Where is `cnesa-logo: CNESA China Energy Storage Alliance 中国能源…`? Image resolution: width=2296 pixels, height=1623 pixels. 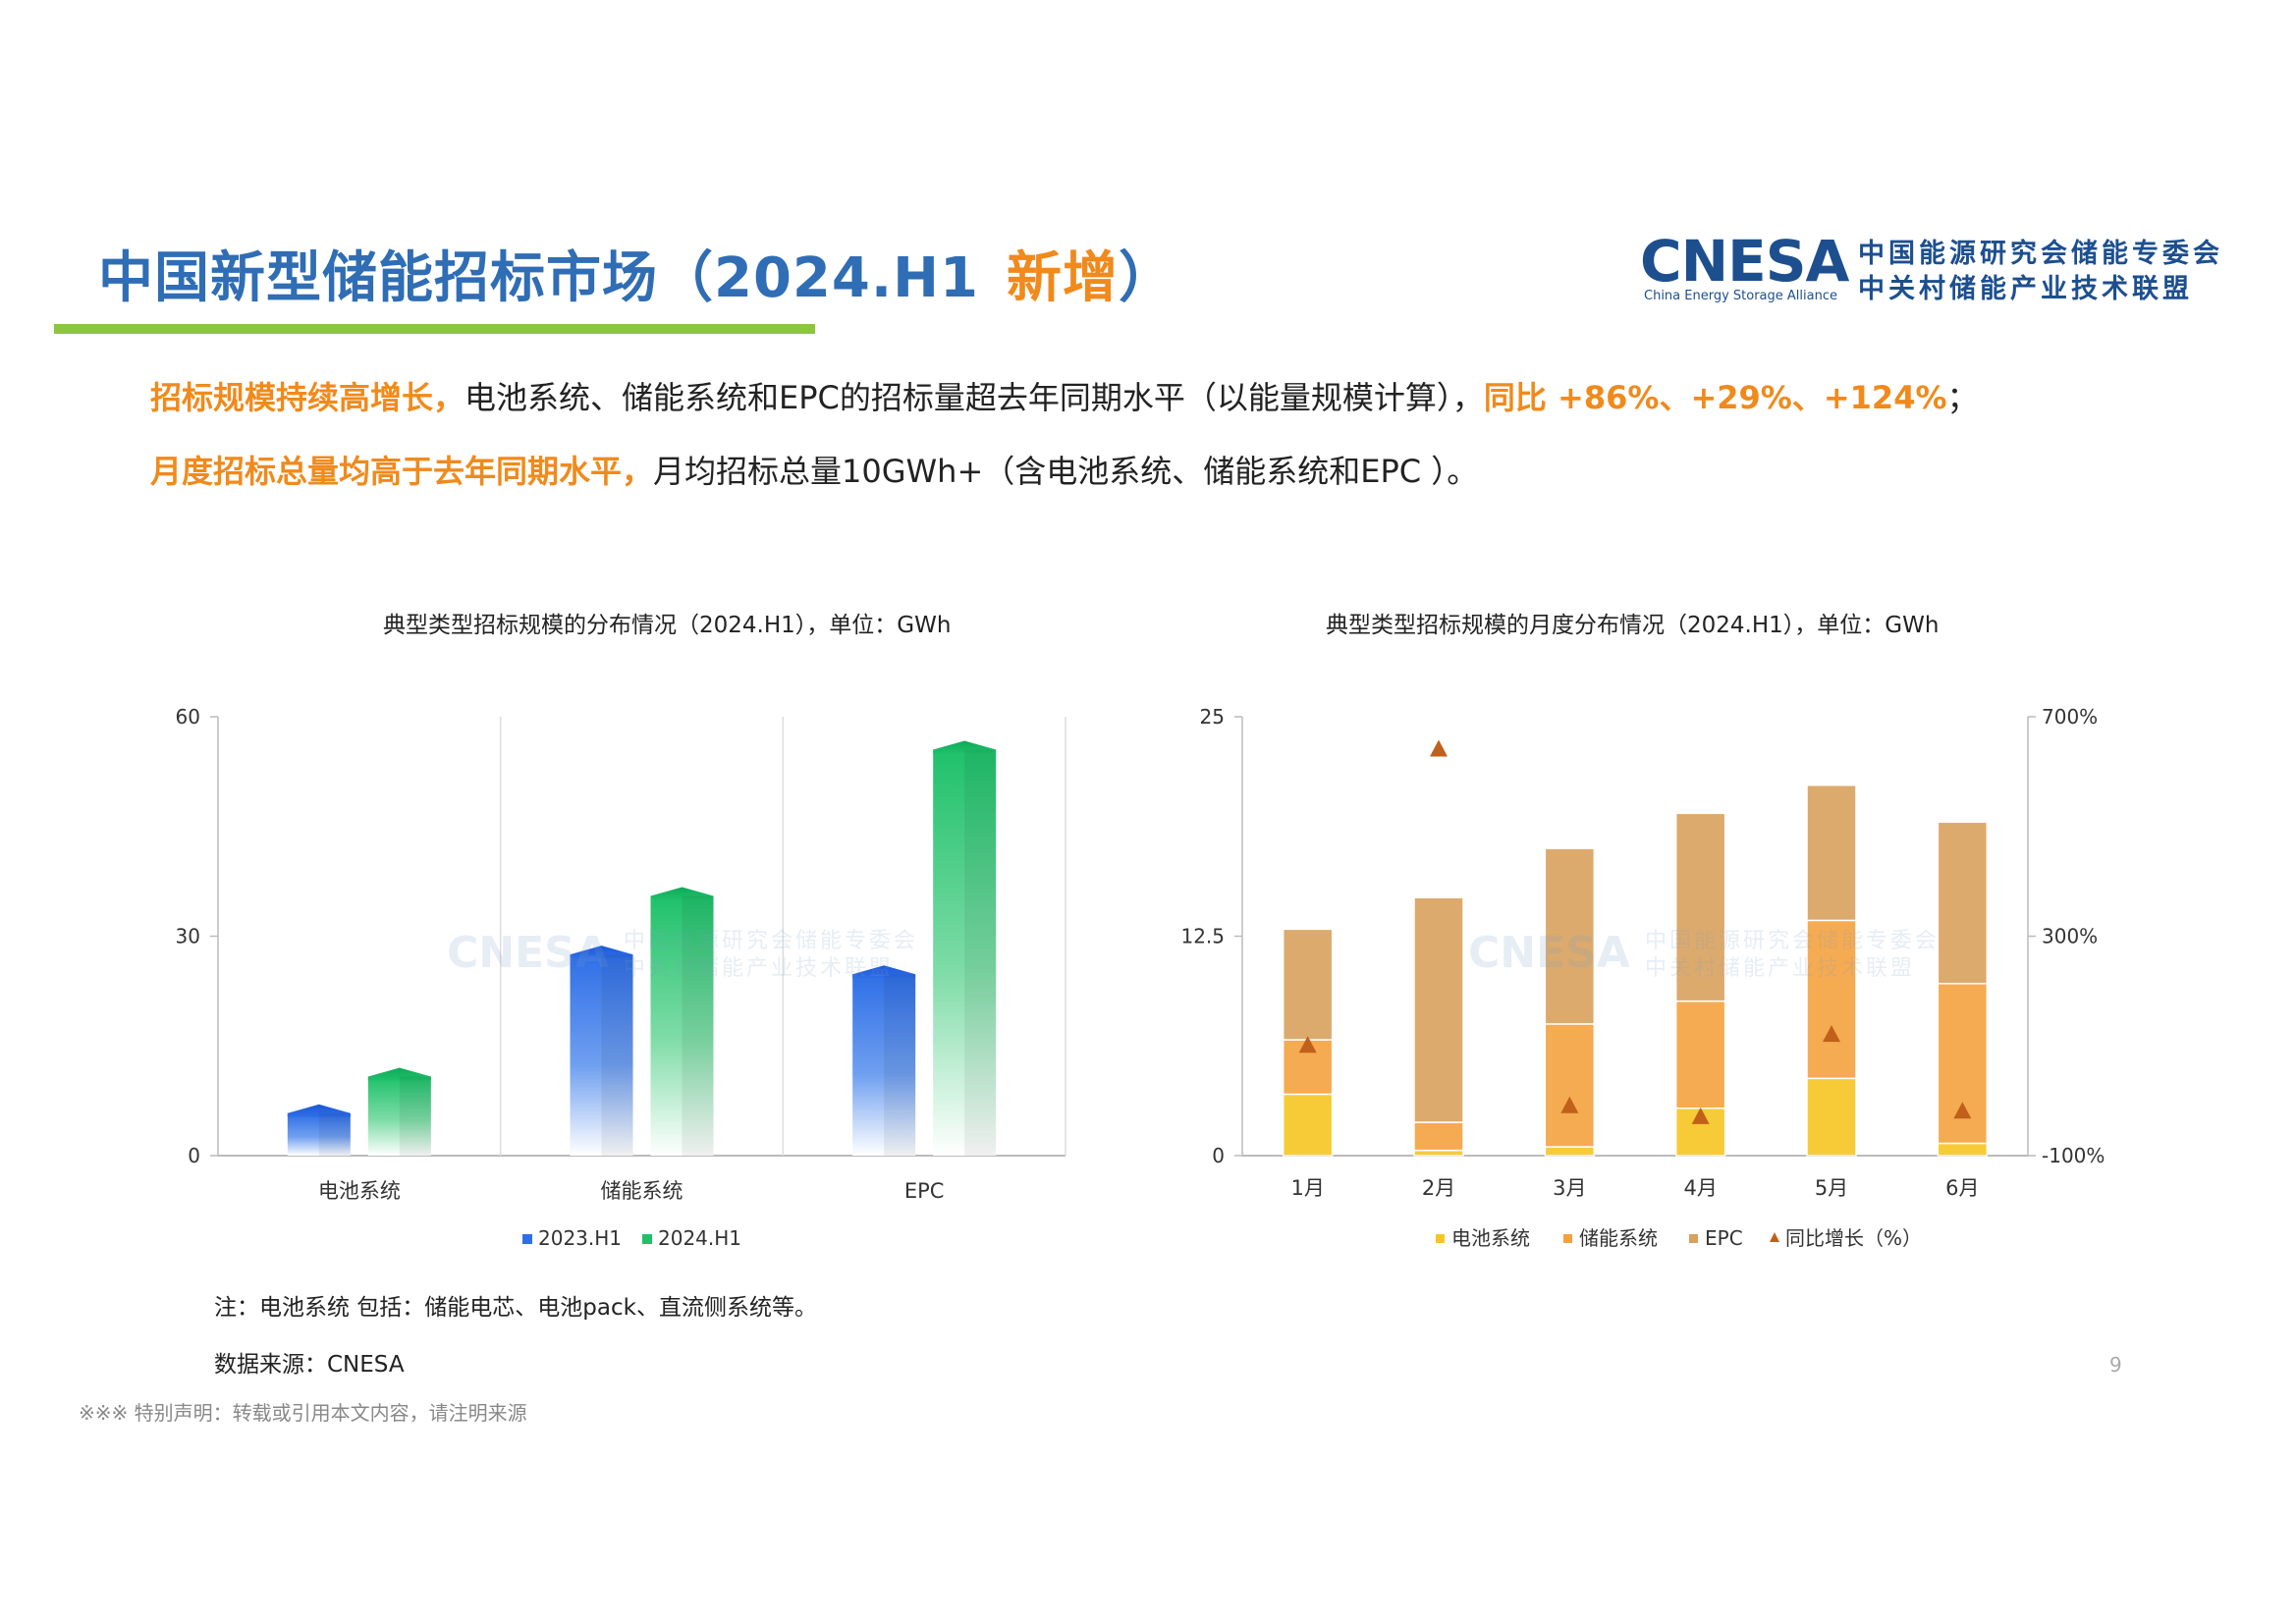
cnesa-logo: CNESA China Energy Storage Alliance 中国能源… is located at coordinates (1934, 267).